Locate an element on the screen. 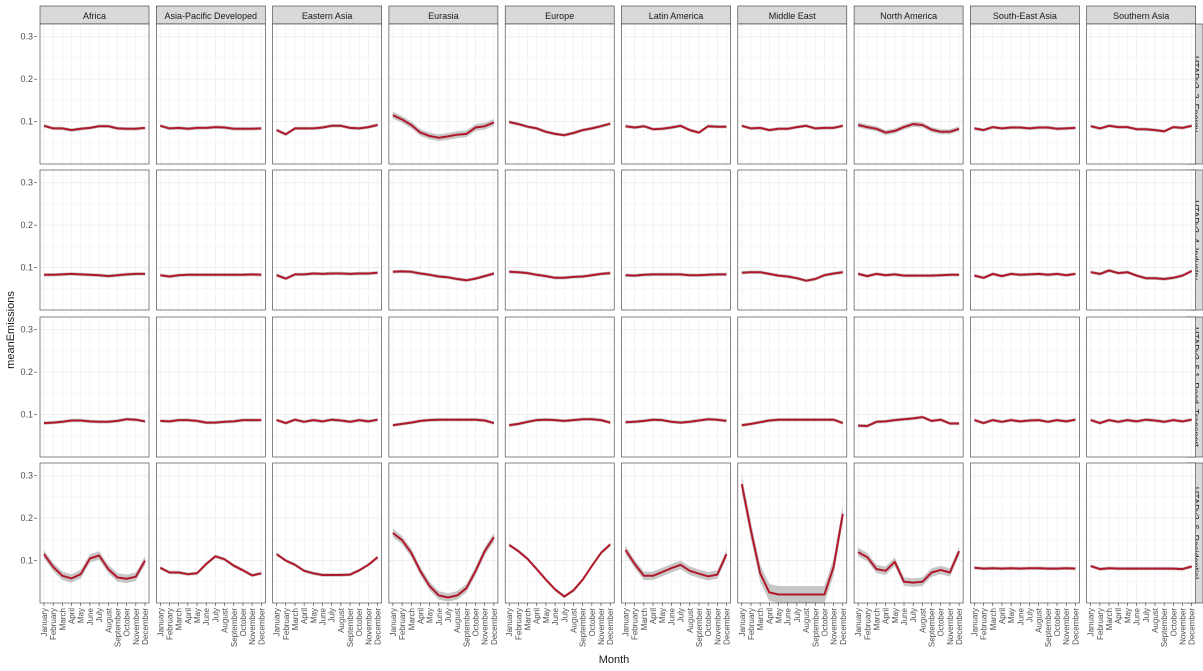 This screenshot has height=671, width=1203. series-line-europe-htapv3-4-industry is located at coordinates (560, 274).